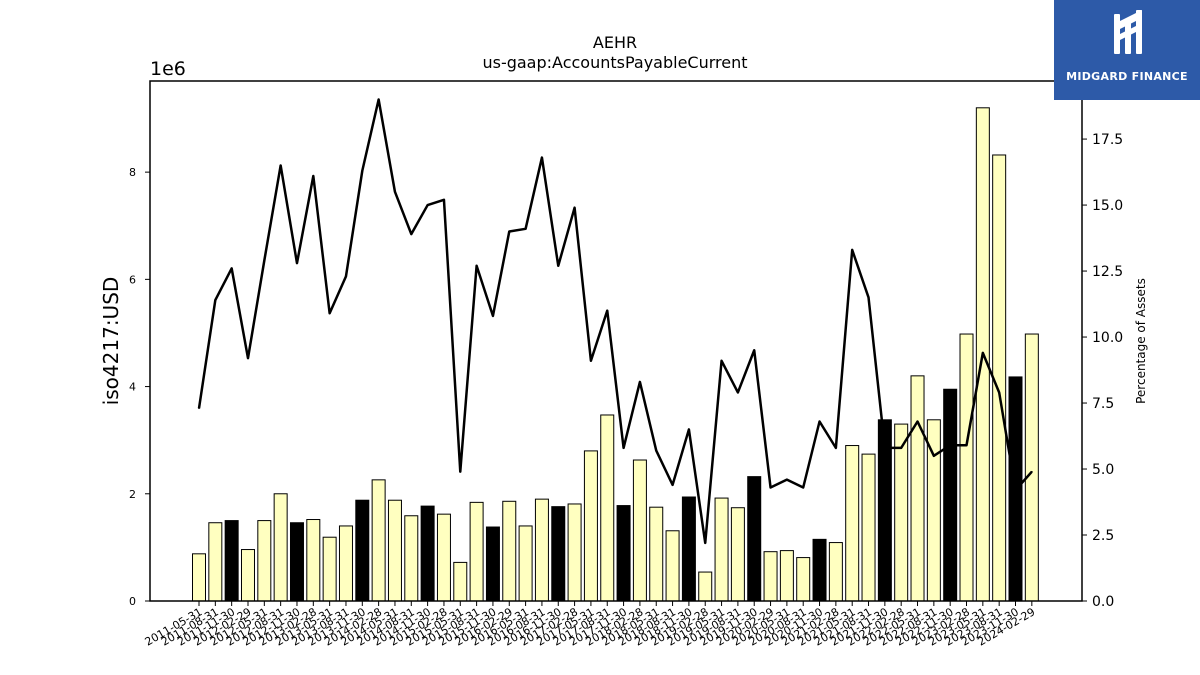 The height and width of the screenshot is (675, 1200). What do you see at coordinates (1141, 341) in the screenshot?
I see `y2-axis-label: Percentage of Assets` at bounding box center [1141, 341].